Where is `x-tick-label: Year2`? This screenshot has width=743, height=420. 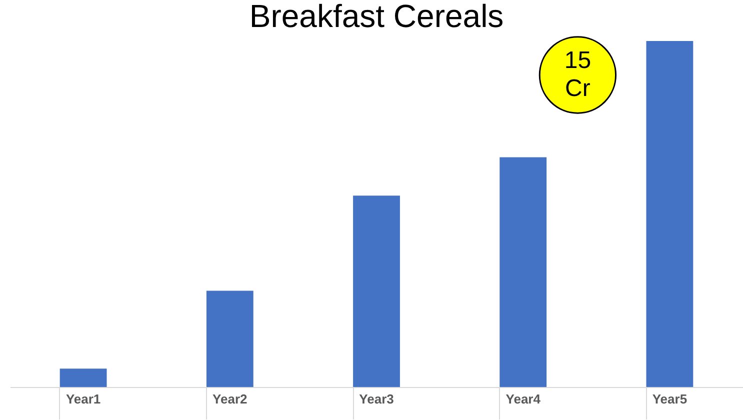
x-tick-label: Year2 is located at coordinates (230, 399).